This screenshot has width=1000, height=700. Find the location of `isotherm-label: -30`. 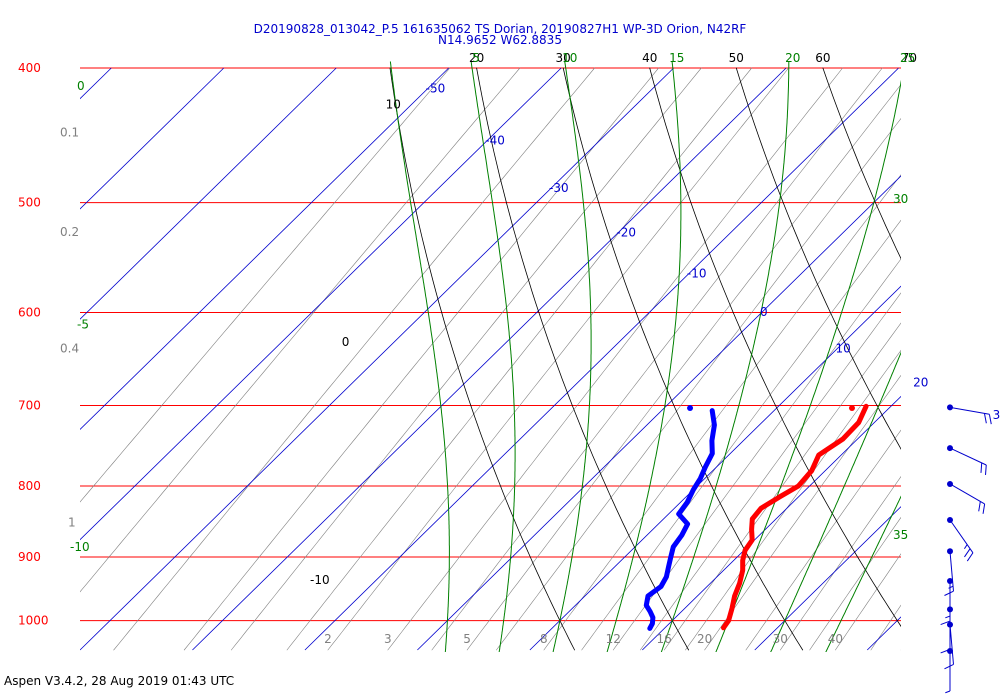

isotherm-label: -30 is located at coordinates (559, 188).